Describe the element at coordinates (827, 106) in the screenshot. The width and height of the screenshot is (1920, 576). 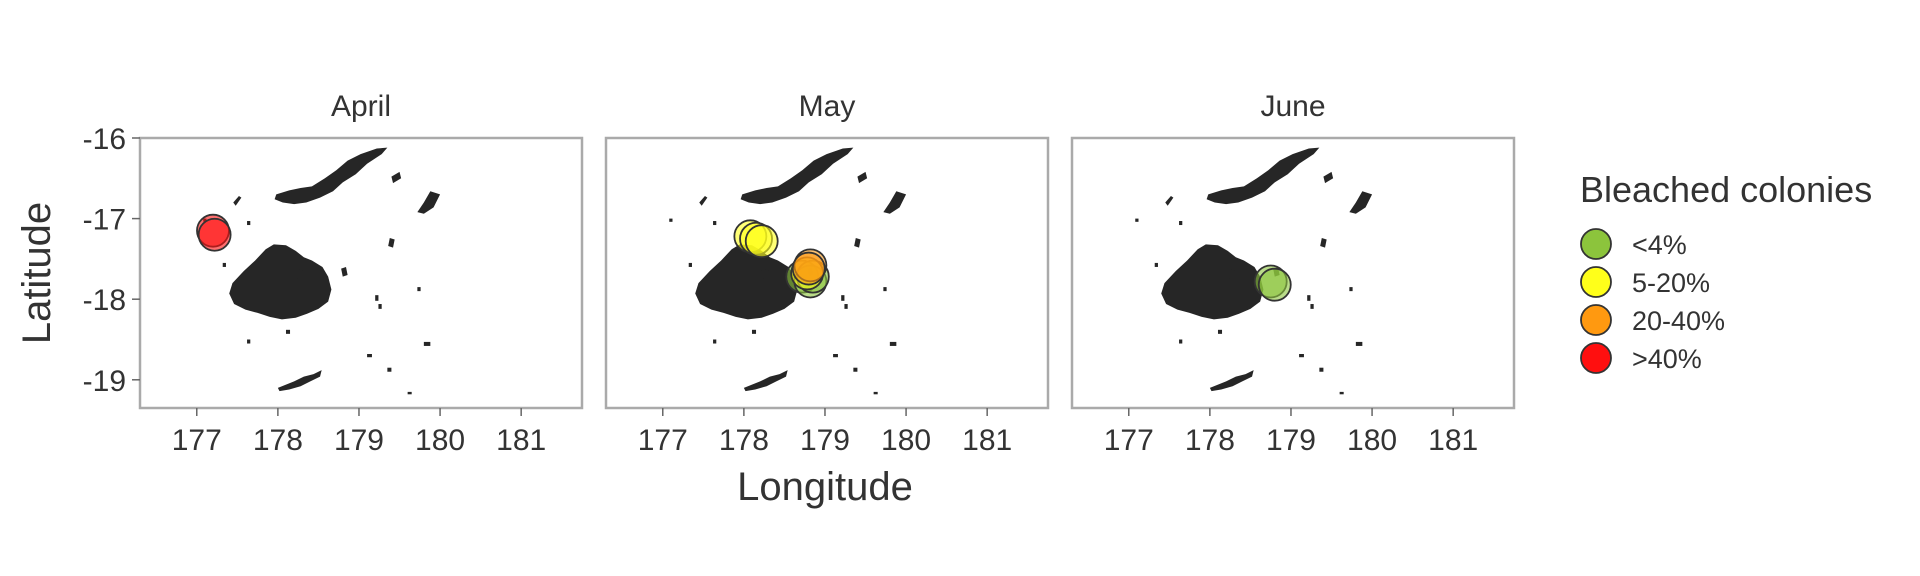
I see `facet-title: May` at that location.